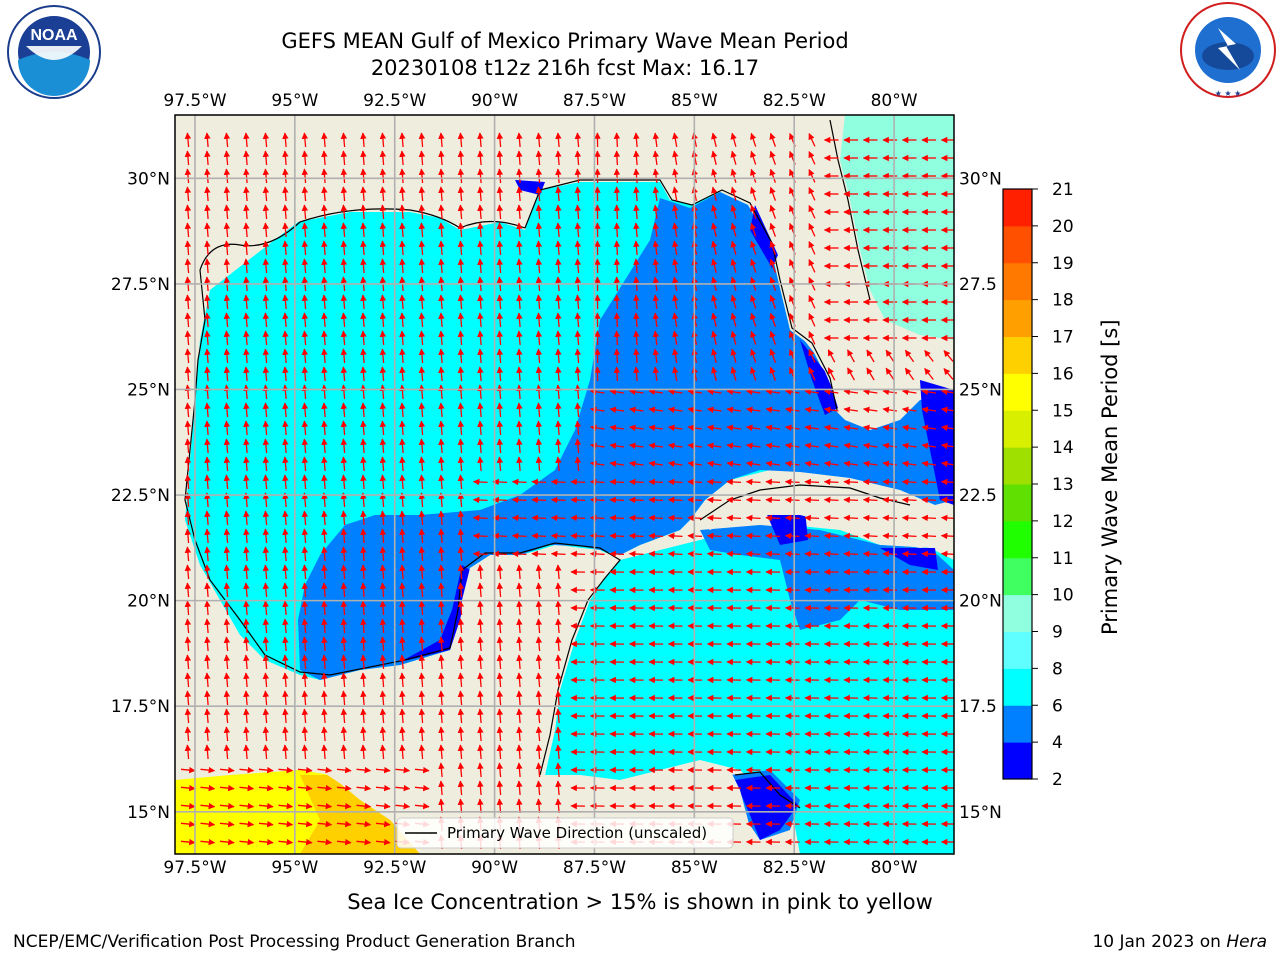 The height and width of the screenshot is (960, 1280). I want to click on x-tick-bottom-3: 90°W, so click(494, 868).